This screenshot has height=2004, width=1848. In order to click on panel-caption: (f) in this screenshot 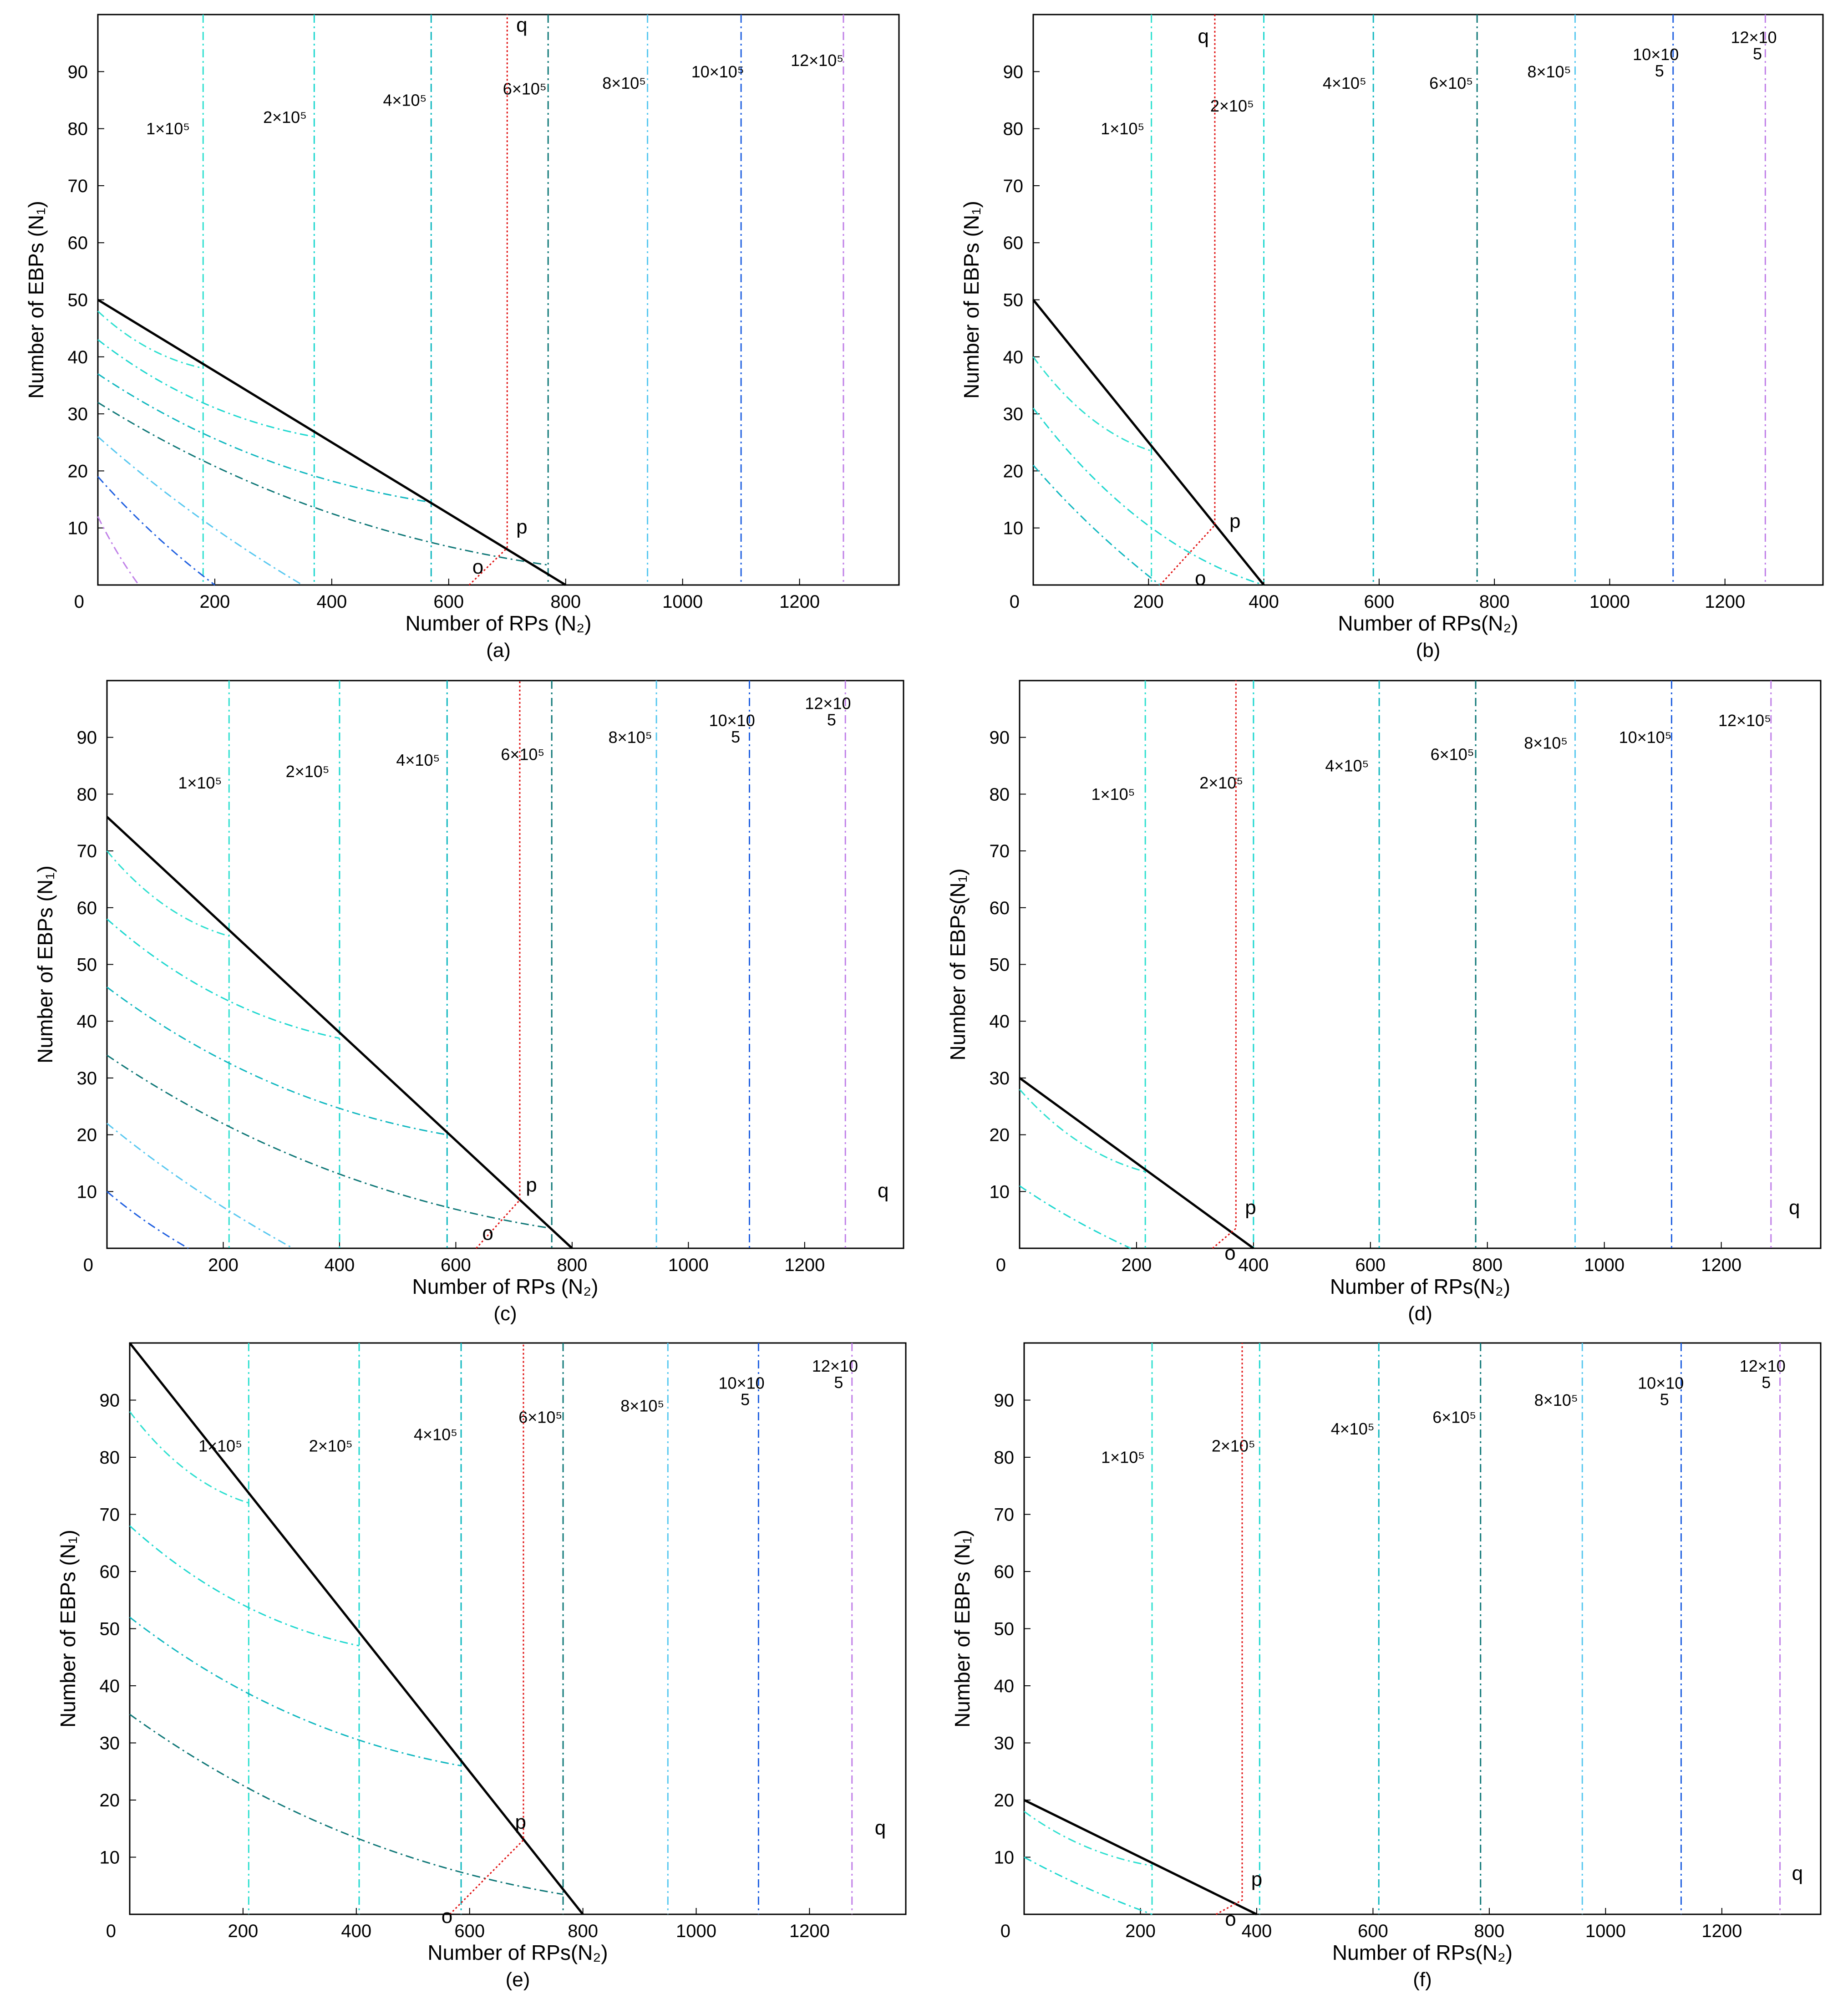, I will do `click(1422, 1979)`.